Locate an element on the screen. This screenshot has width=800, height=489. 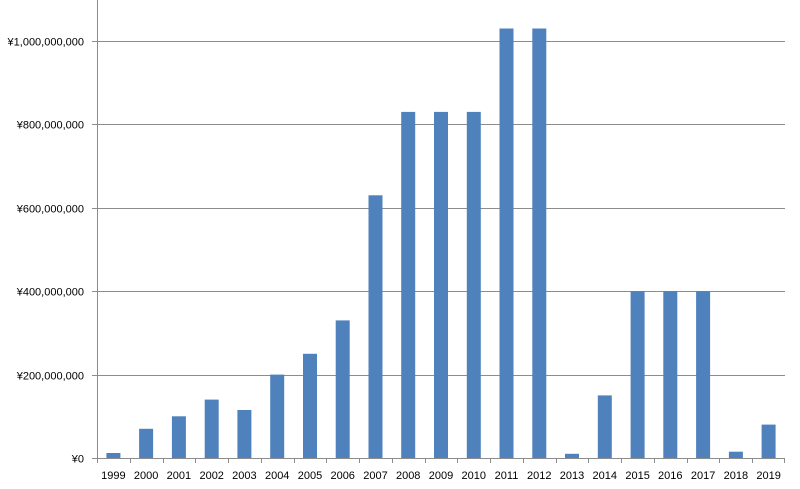
bar-2013 is located at coordinates (572, 455).